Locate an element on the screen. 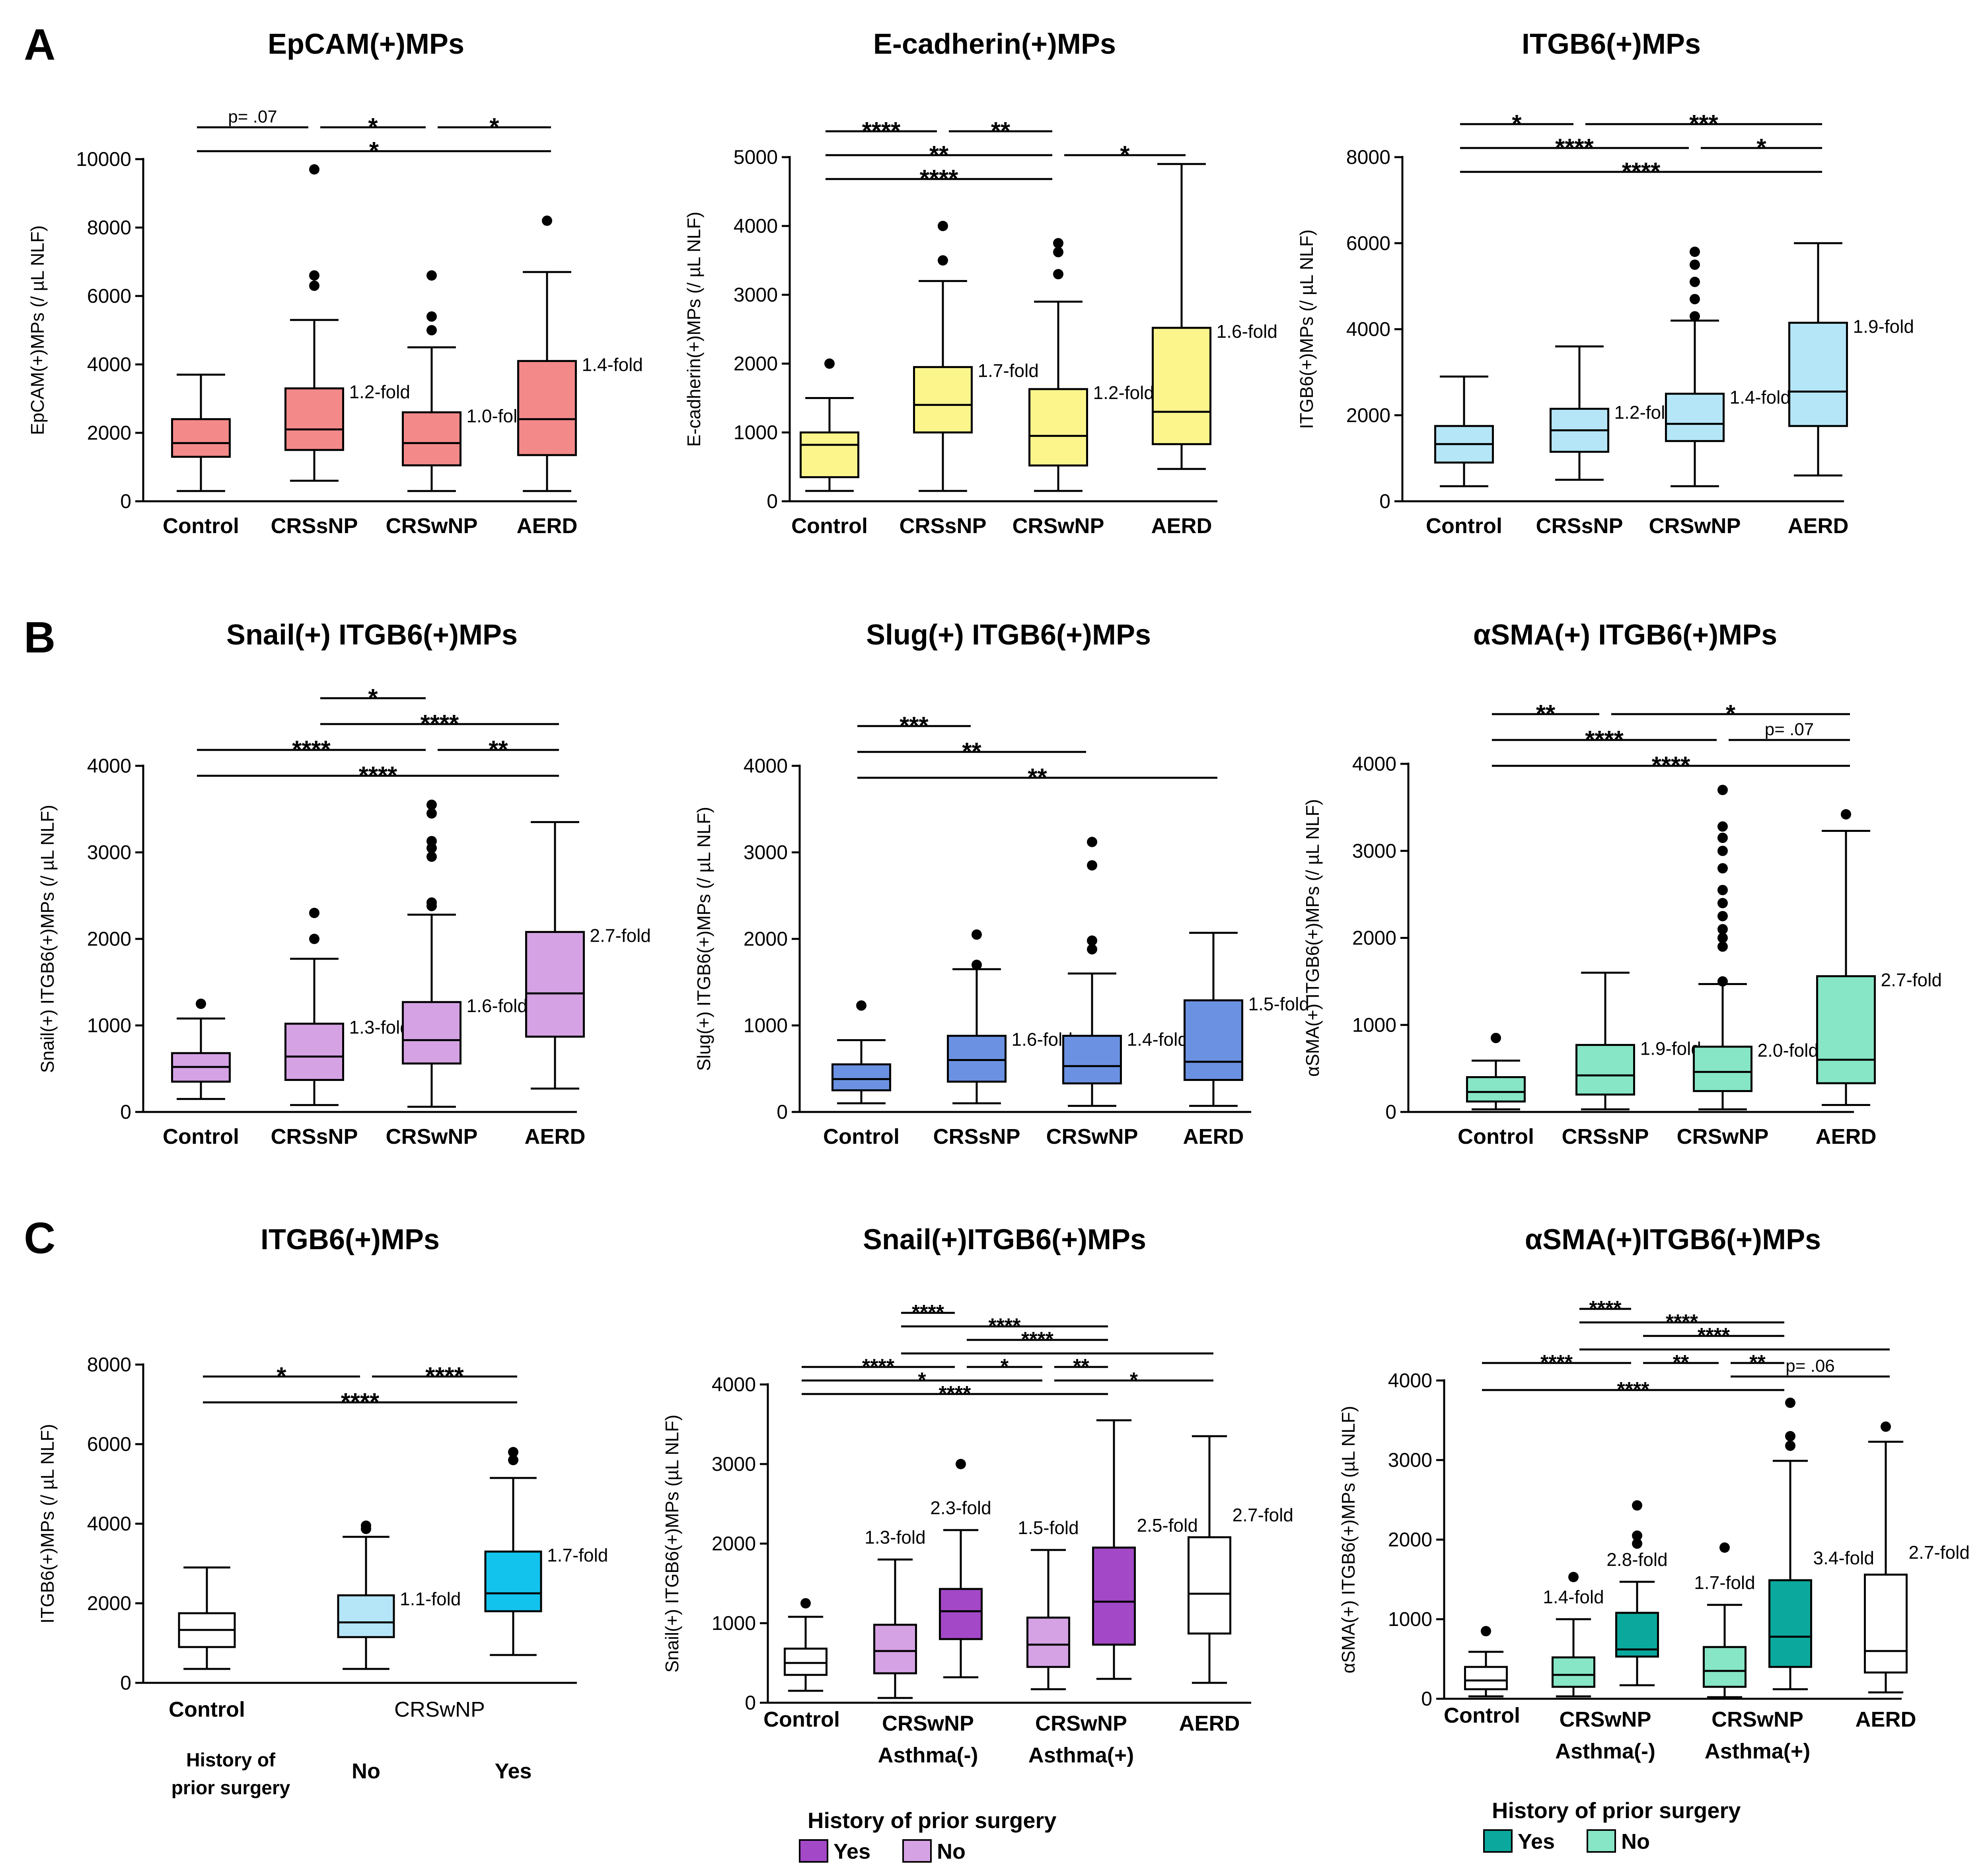 The height and width of the screenshot is (1875, 1988). chart-title: ITGB6(+)MPs is located at coordinates (1611, 44).